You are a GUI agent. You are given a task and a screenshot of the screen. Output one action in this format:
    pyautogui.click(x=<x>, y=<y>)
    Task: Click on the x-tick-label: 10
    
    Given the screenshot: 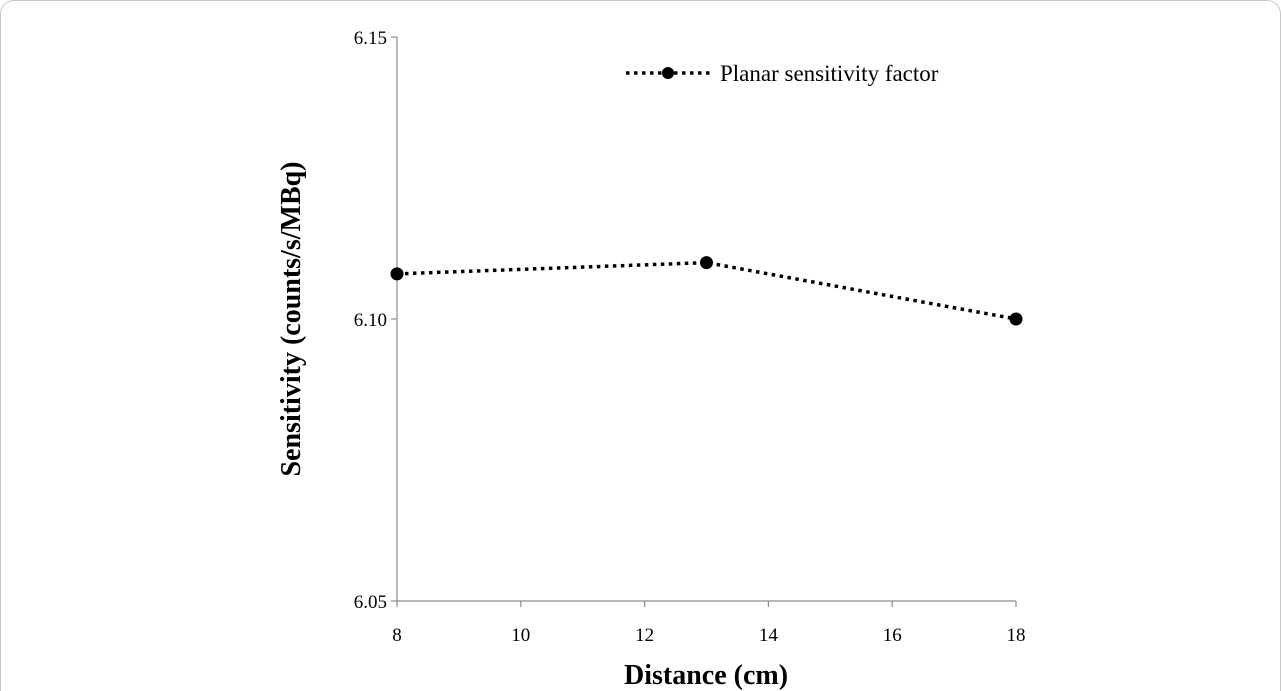 What is the action you would take?
    pyautogui.click(x=520, y=635)
    